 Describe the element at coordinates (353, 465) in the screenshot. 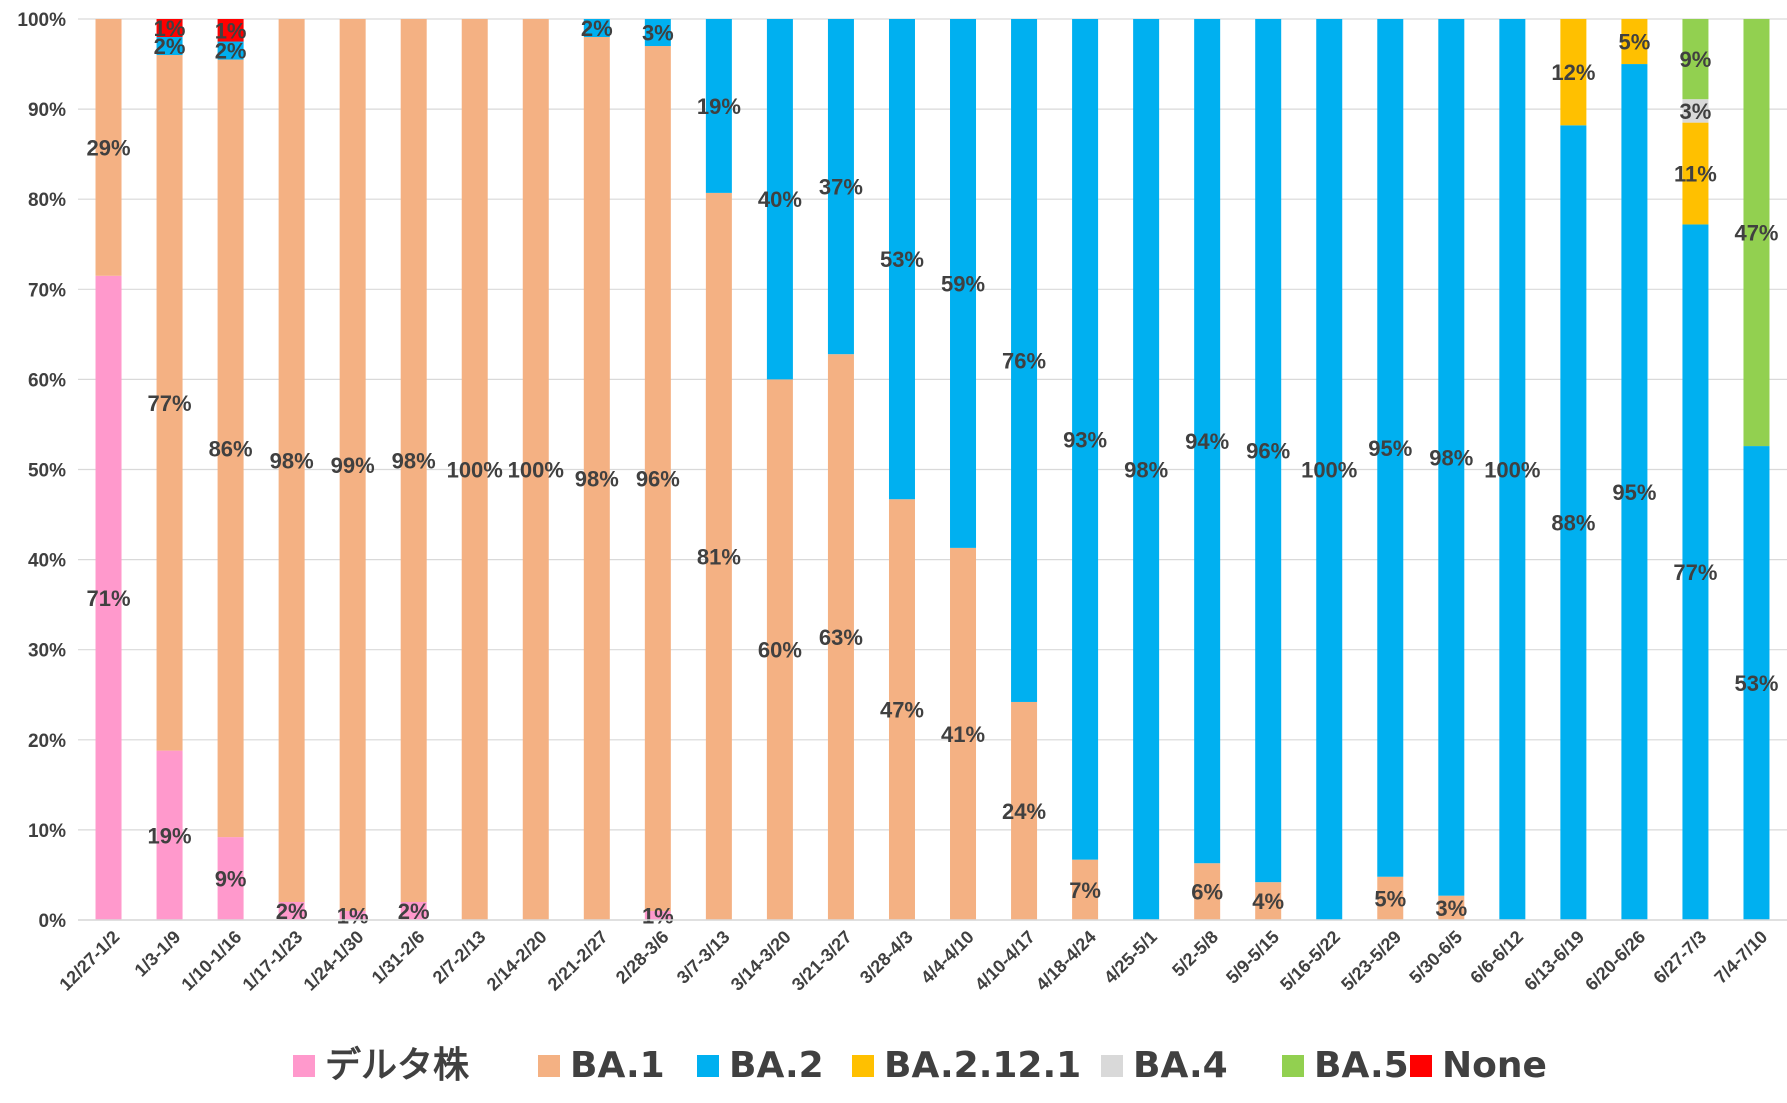

I see `data-label: 99%` at that location.